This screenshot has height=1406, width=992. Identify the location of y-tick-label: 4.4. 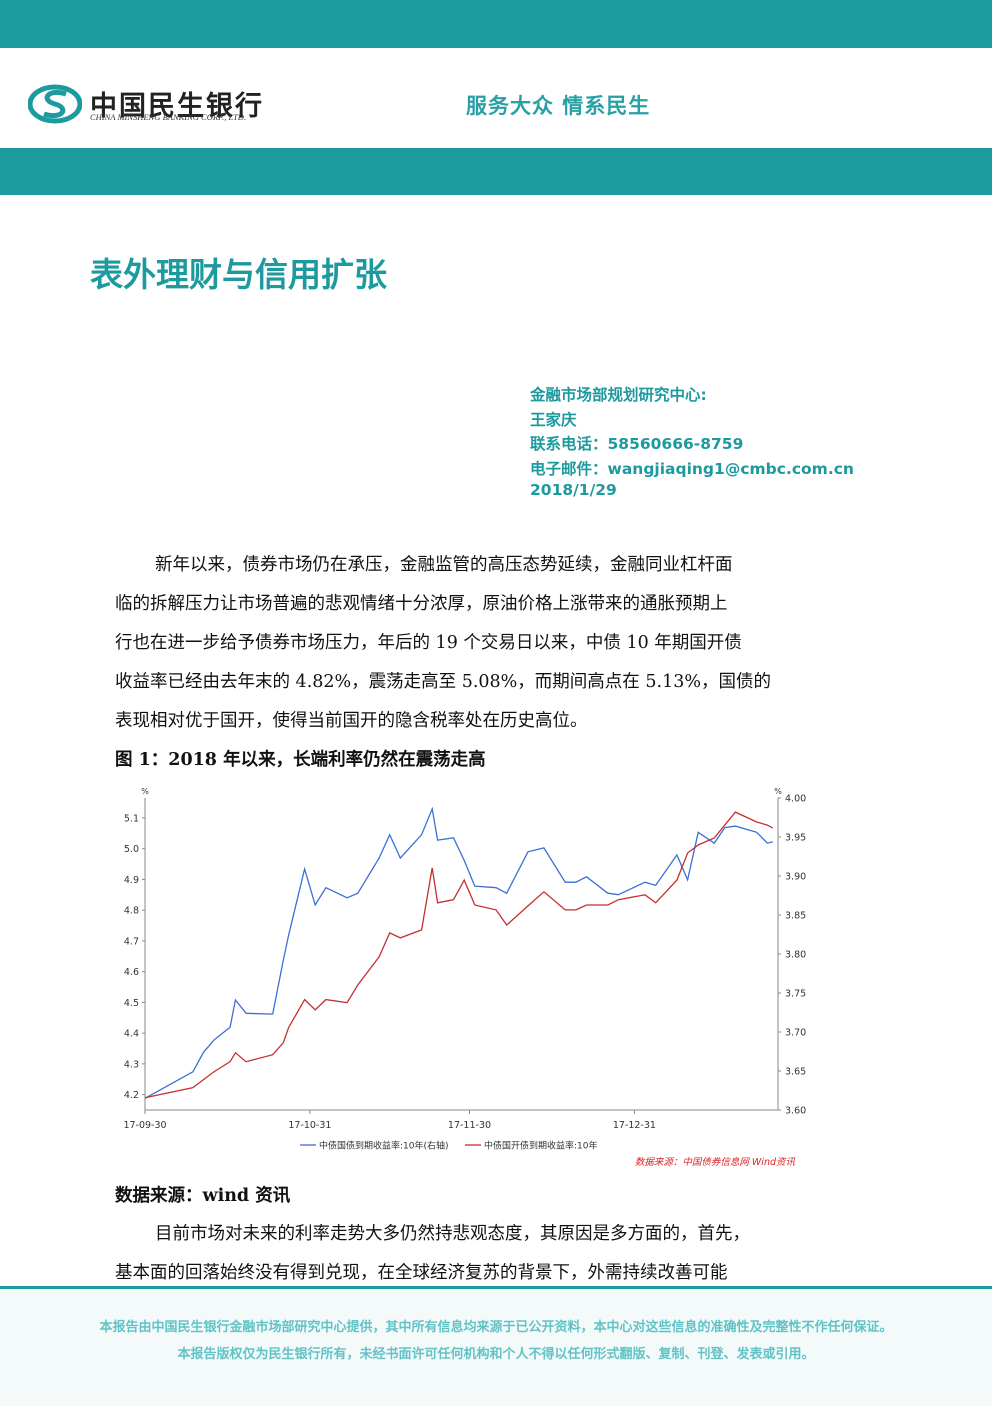
(131, 1034).